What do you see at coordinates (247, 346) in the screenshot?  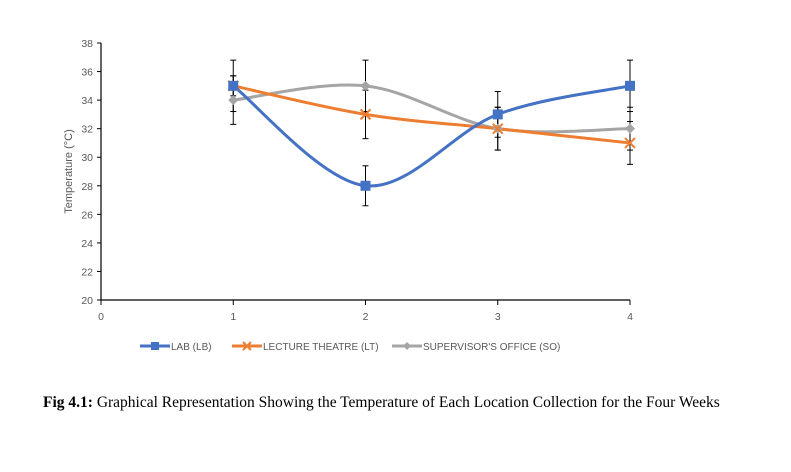 I see `legend-marker-lecture-theatre-lt` at bounding box center [247, 346].